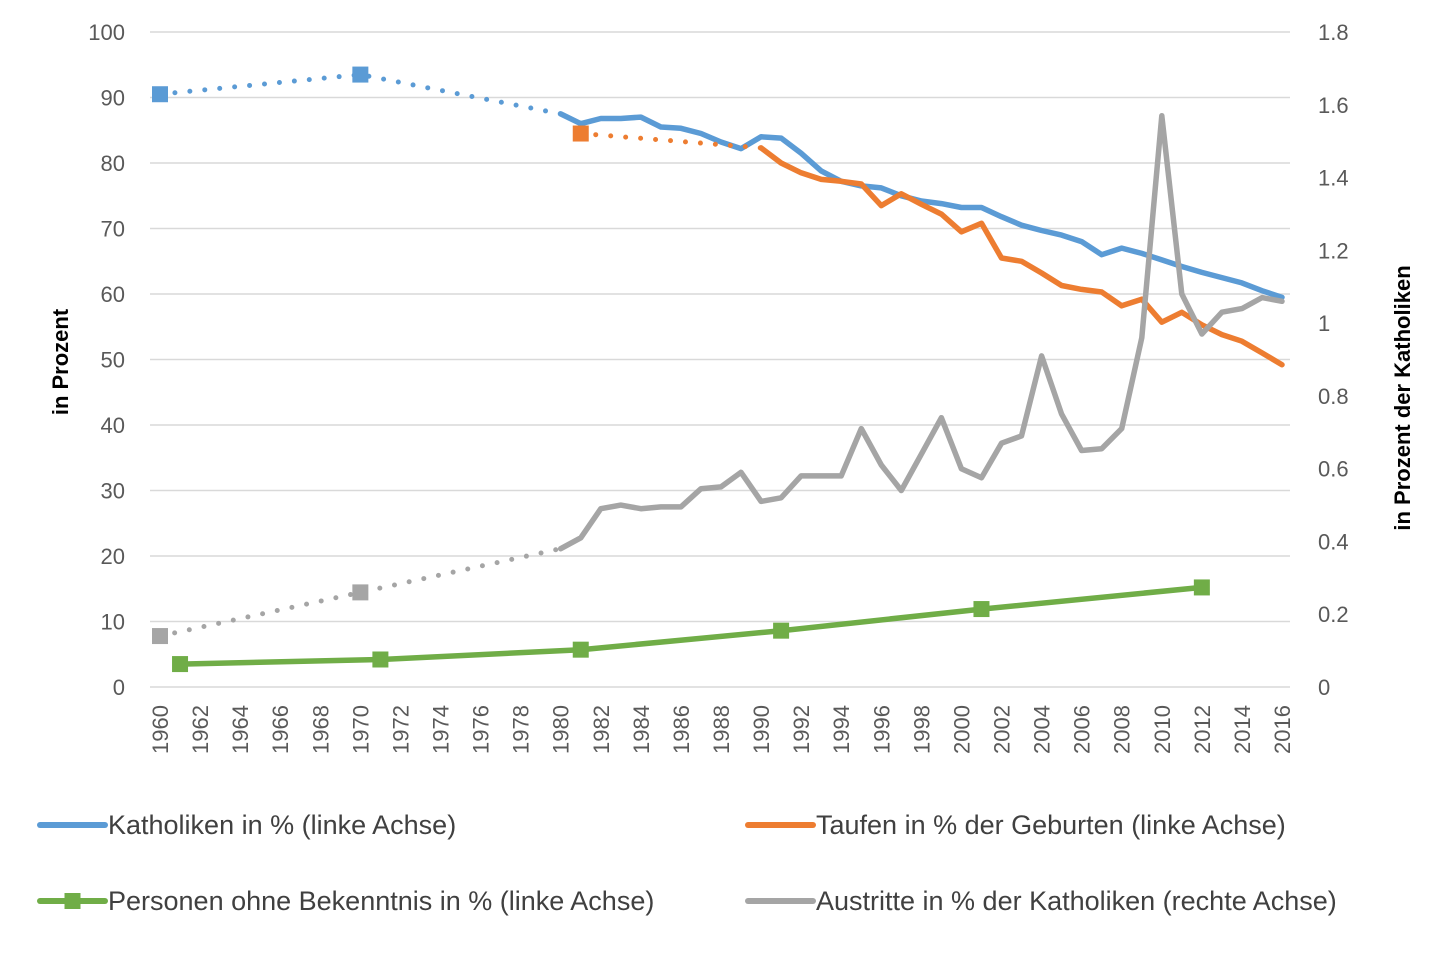  I want to click on x-tick-label: 1988, so click(721, 729).